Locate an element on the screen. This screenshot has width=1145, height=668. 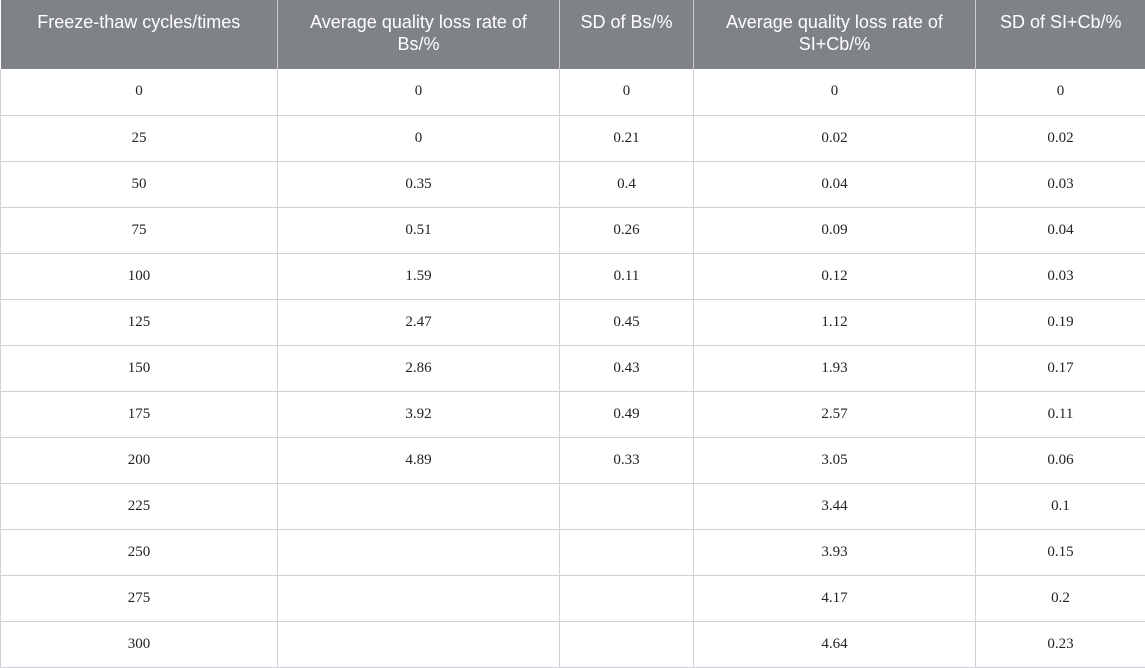
cell-sd-si-cb: 0.19 is located at coordinates (1060, 322).